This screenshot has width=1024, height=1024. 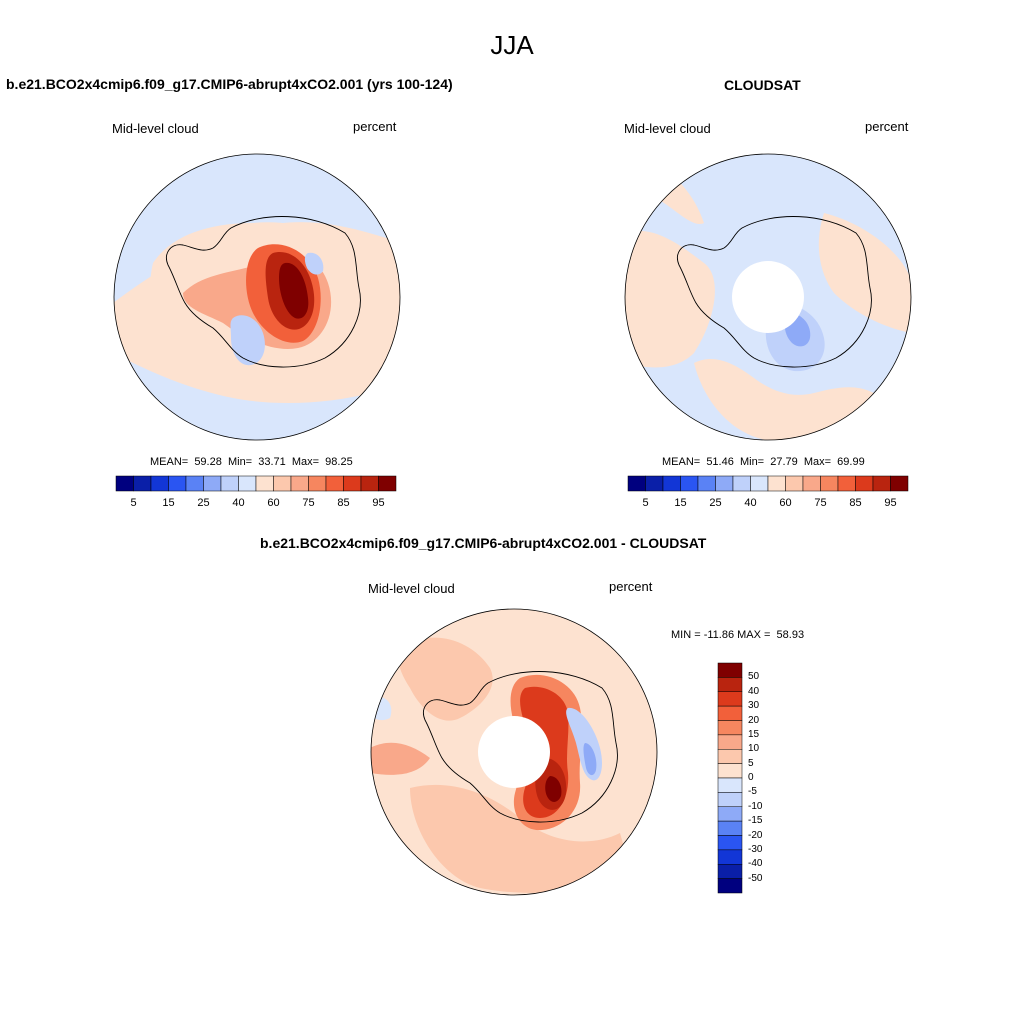 What do you see at coordinates (256, 504) in the screenshot?
I see `panel-1-colorbar-ticks: 5 15 25 40 60 75 85 95` at bounding box center [256, 504].